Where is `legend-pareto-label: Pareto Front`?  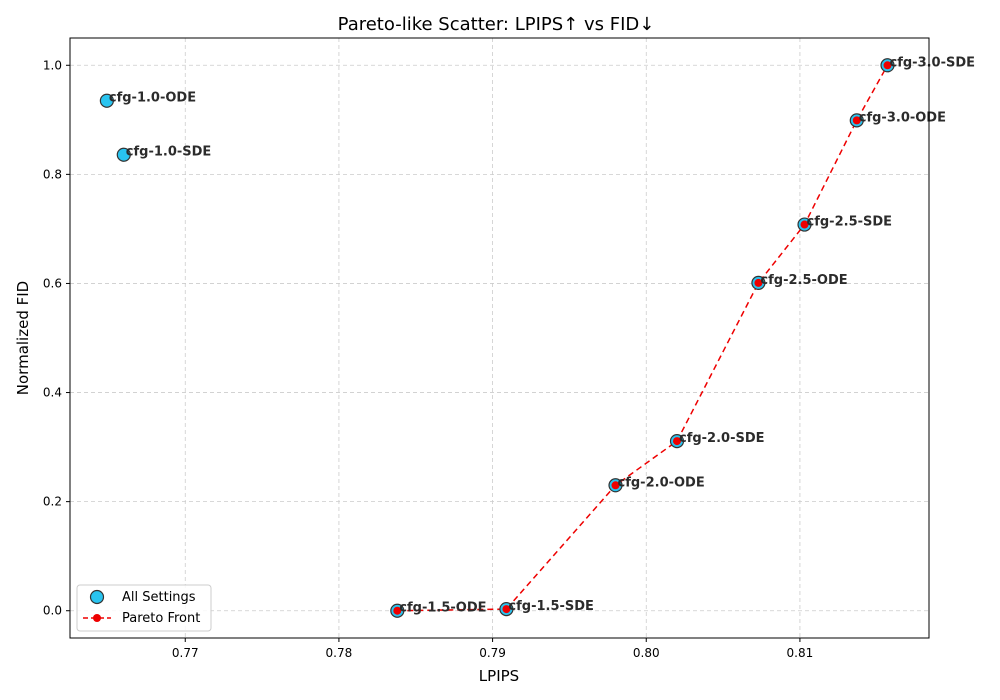 legend-pareto-label: Pareto Front is located at coordinates (161, 618).